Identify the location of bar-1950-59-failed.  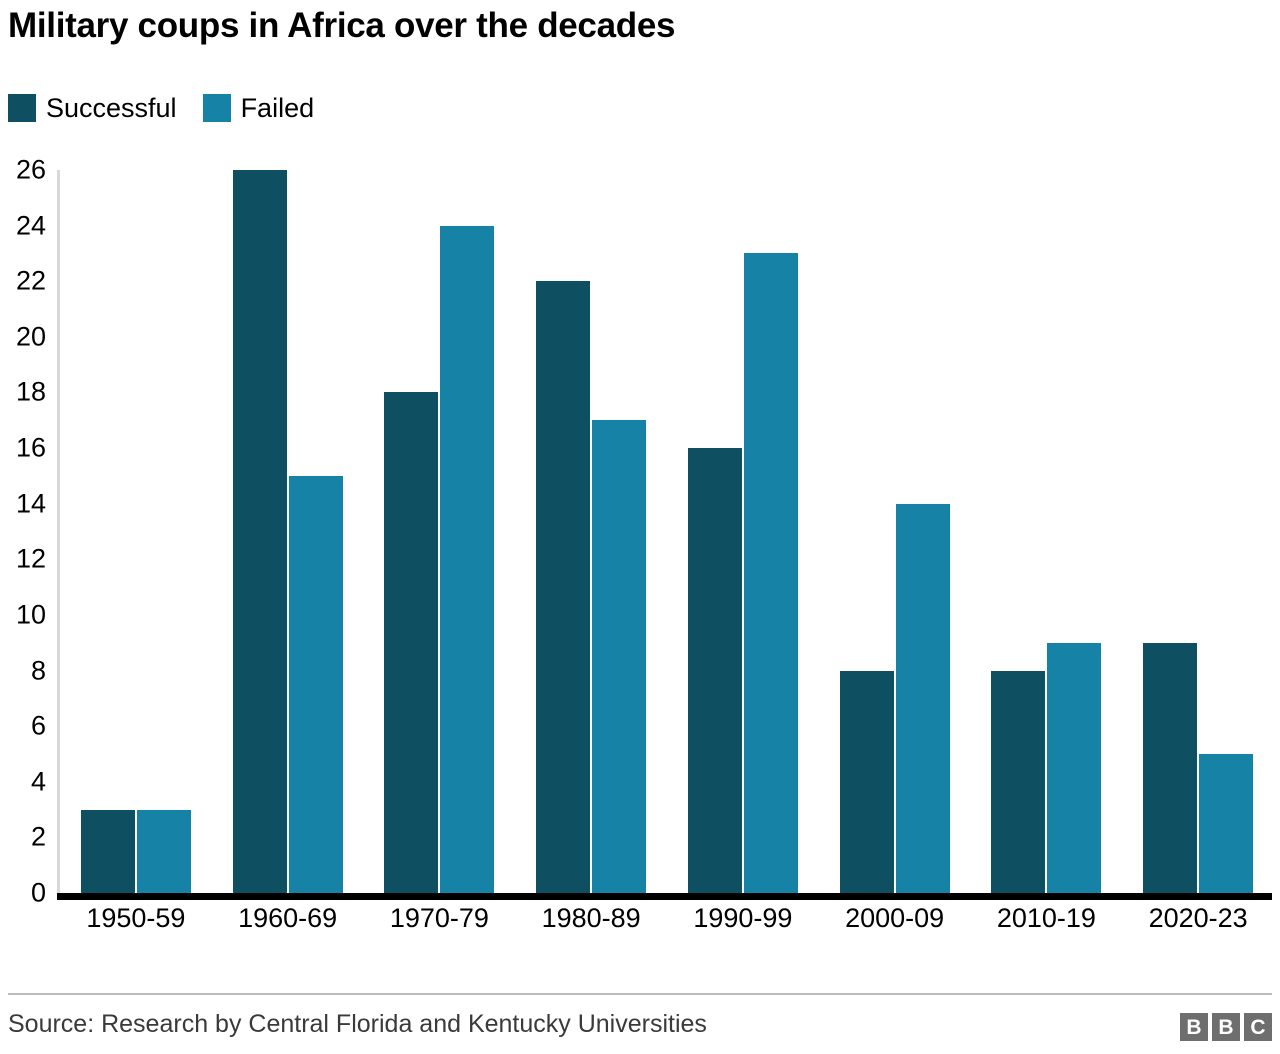
(163, 851).